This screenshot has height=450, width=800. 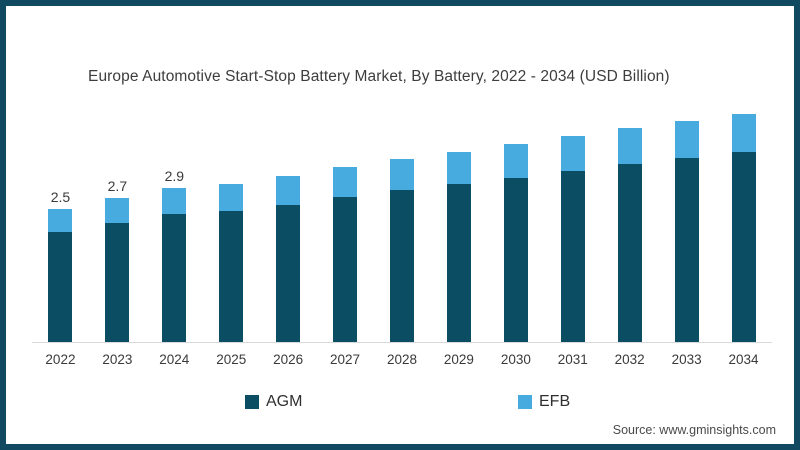 What do you see at coordinates (60, 359) in the screenshot?
I see `x-axis-label-2022: 2022` at bounding box center [60, 359].